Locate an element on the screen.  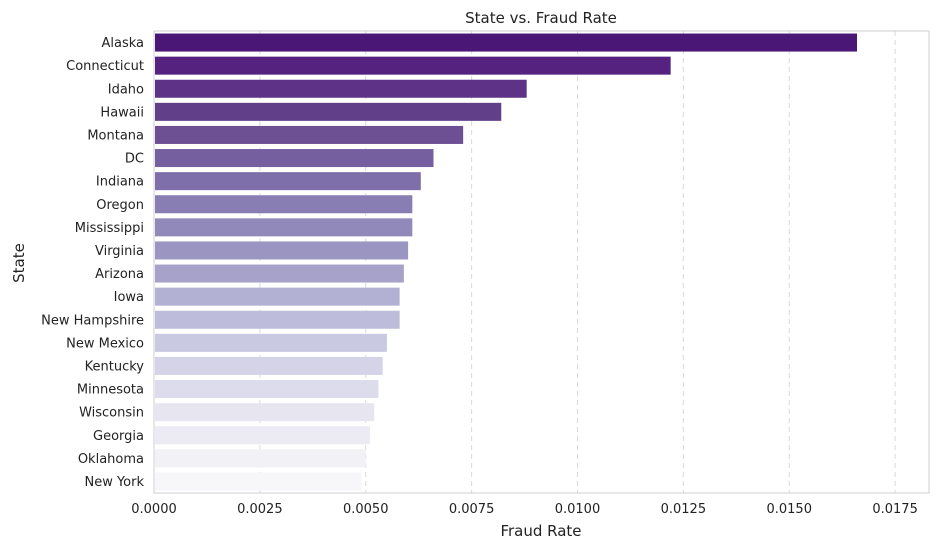
x-tick-label: 0.0100 is located at coordinates (578, 509).